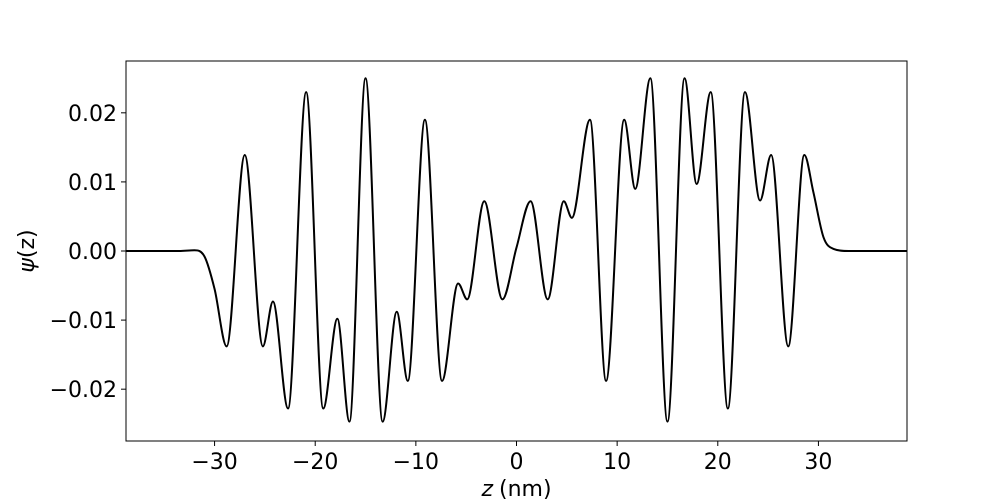  I want to click on y-tick-label: 0.00, so click(92, 252).